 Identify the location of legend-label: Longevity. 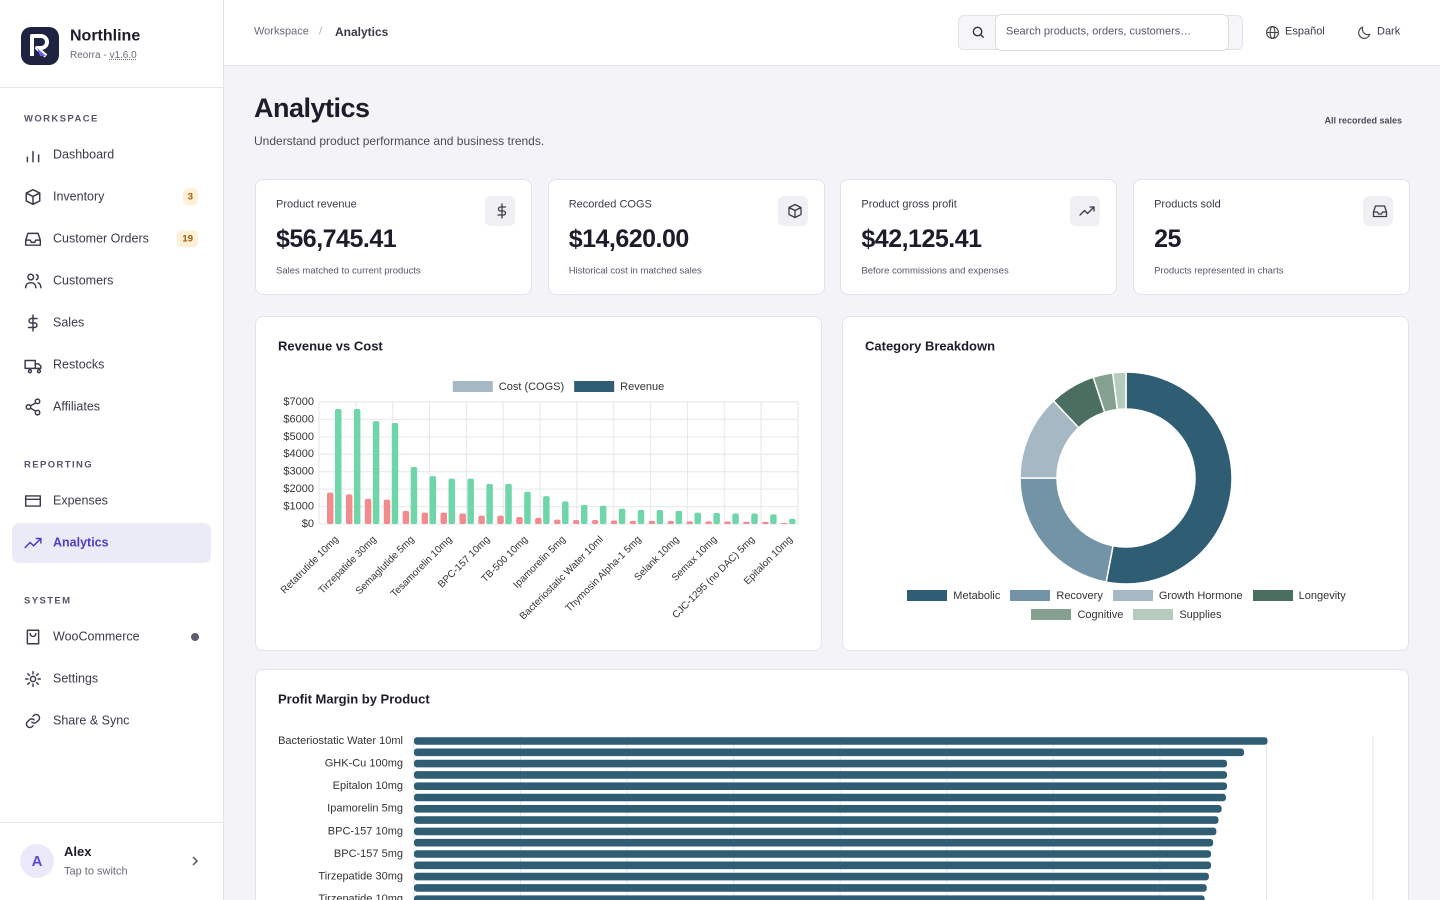
(1322, 595).